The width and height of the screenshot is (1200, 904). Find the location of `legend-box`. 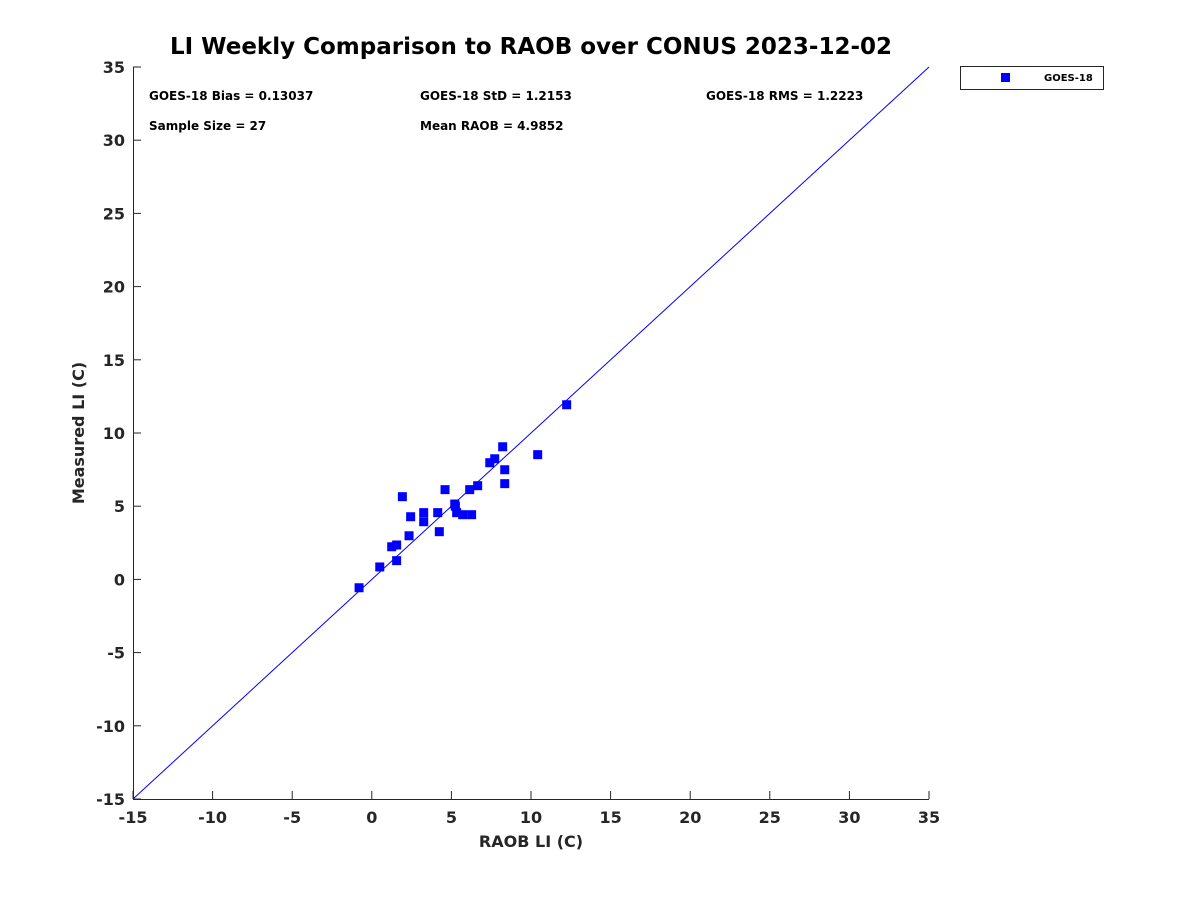

legend-box is located at coordinates (1032, 78).